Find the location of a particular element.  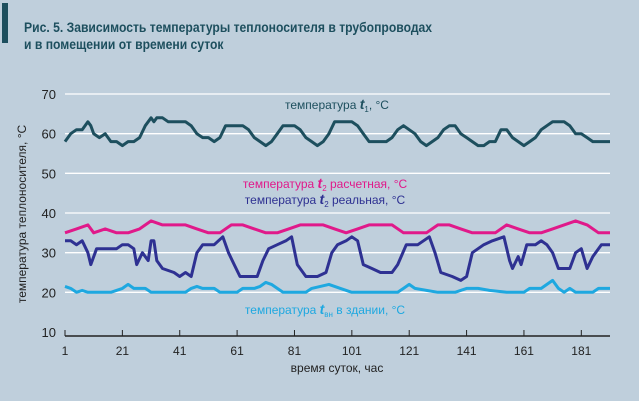

chart-title-line2: и в помещении от времени суток is located at coordinates (124, 44).